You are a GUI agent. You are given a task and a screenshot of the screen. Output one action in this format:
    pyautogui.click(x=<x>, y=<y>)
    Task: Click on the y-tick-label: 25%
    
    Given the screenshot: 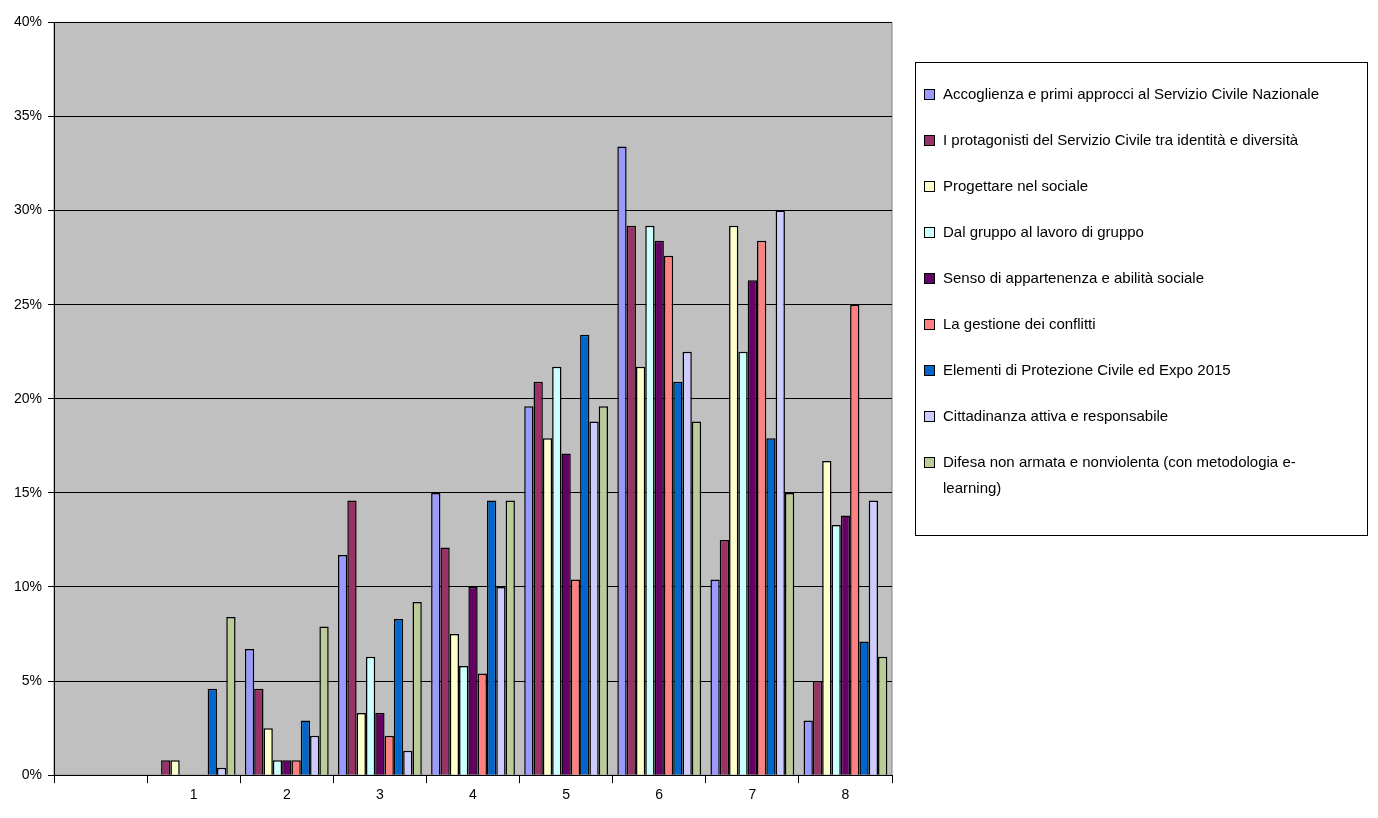 What is the action you would take?
    pyautogui.click(x=28, y=303)
    